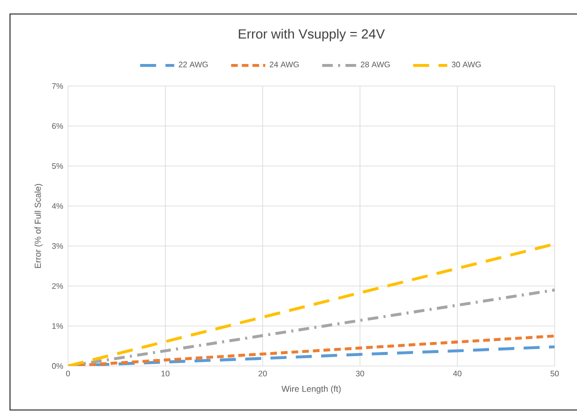 The width and height of the screenshot is (577, 415). What do you see at coordinates (58, 86) in the screenshot?
I see `y-tick-label: 7%` at bounding box center [58, 86].